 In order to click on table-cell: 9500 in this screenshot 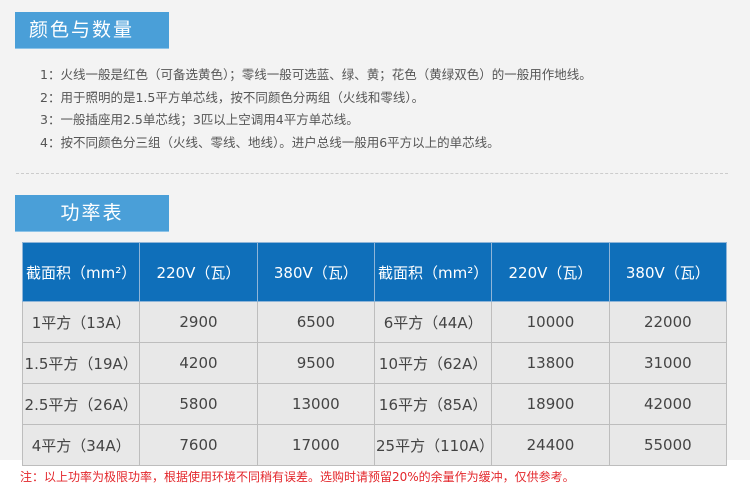, I will do `click(315, 363)`.